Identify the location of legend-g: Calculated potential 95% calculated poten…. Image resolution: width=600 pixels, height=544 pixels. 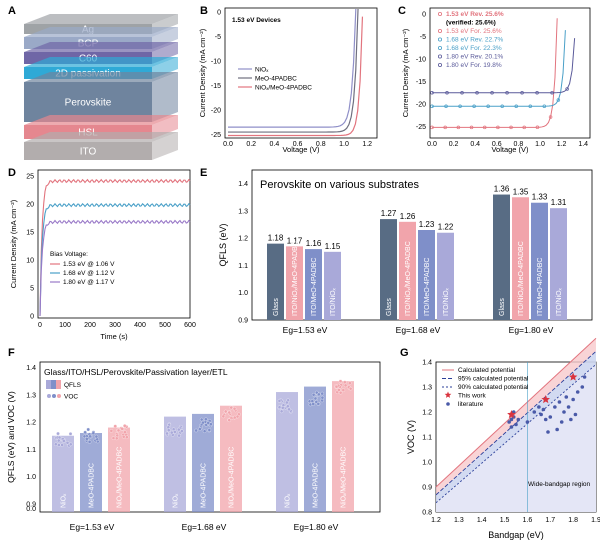
(485, 387).